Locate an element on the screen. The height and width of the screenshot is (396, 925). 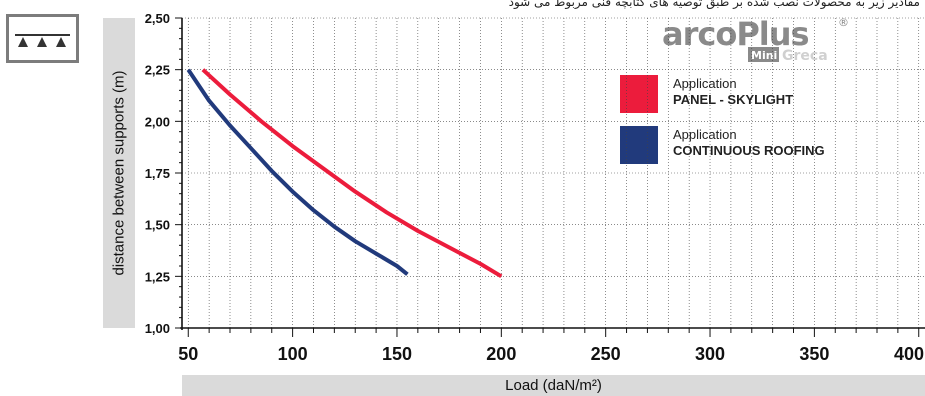
roof-supports-icon is located at coordinates (42, 38).